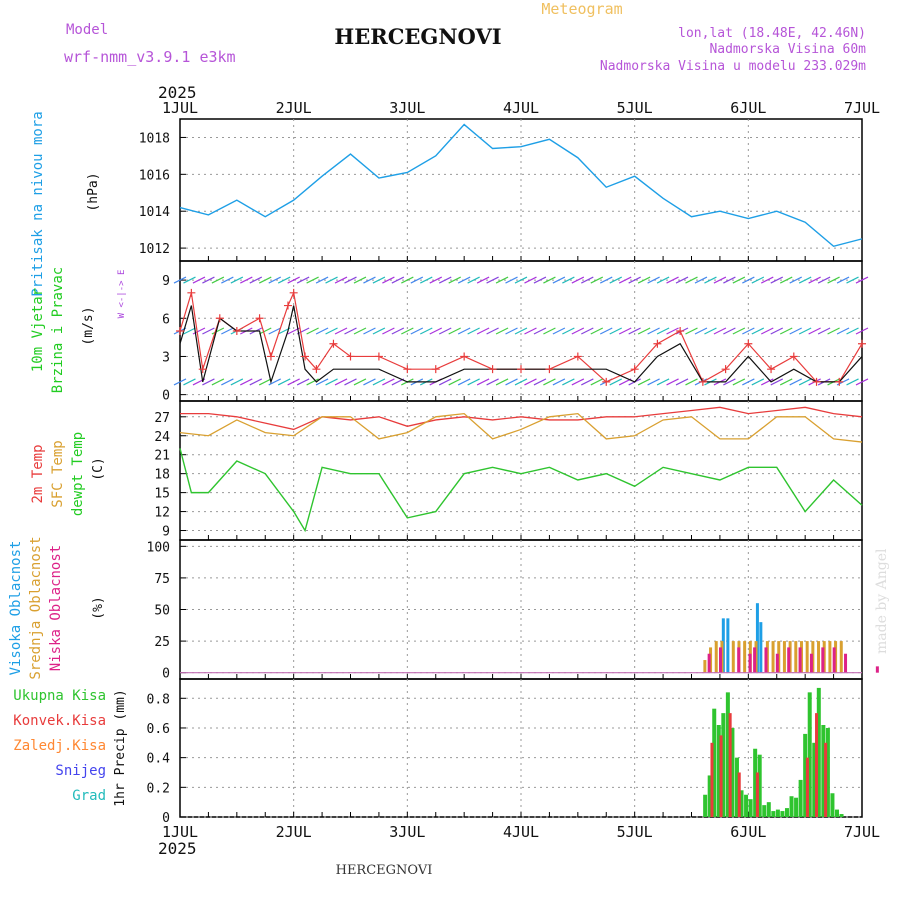 Image resolution: width=900 pixels, height=900 pixels. What do you see at coordinates (407, 108) in the screenshot?
I see `day-label-top: 3JUL` at bounding box center [407, 108].